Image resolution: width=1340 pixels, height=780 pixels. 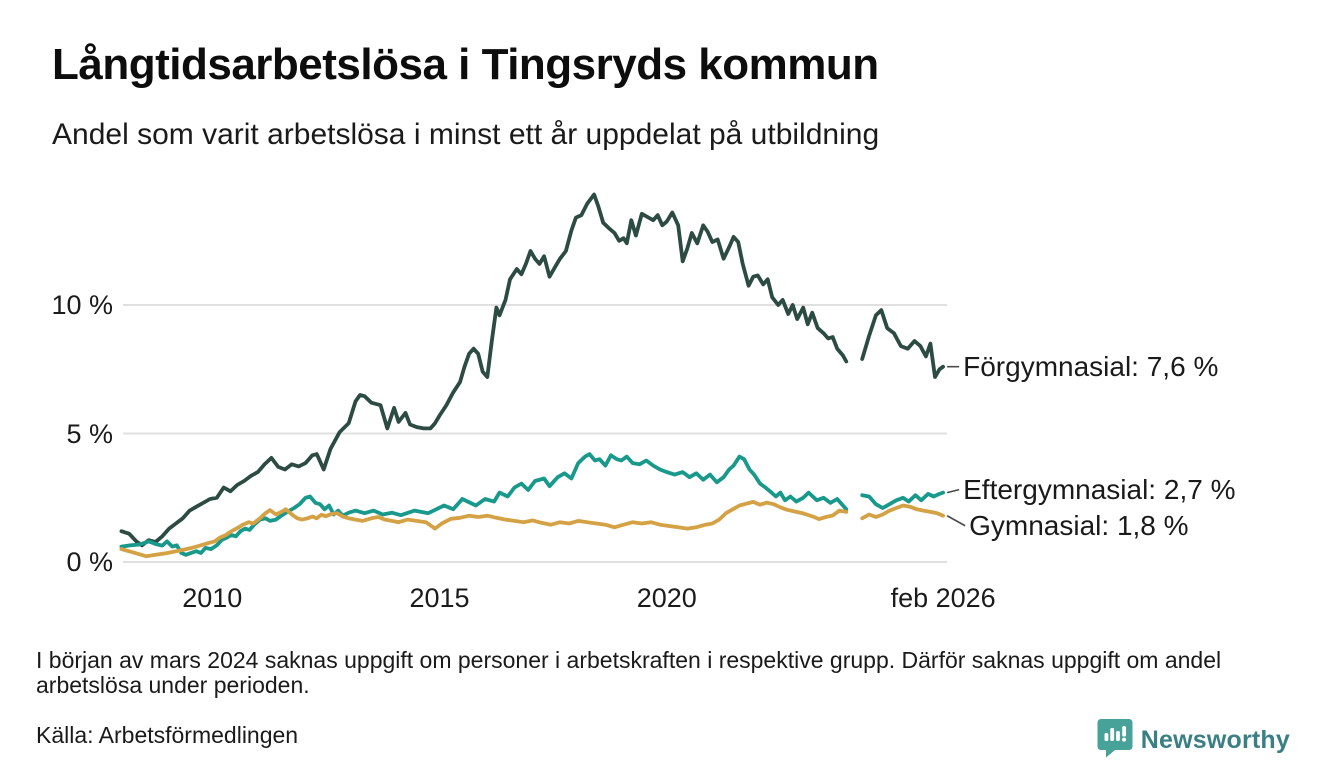 I want to click on page-title: Långtidsarbetslösa i Tingsryds kommun, so click(x=465, y=64).